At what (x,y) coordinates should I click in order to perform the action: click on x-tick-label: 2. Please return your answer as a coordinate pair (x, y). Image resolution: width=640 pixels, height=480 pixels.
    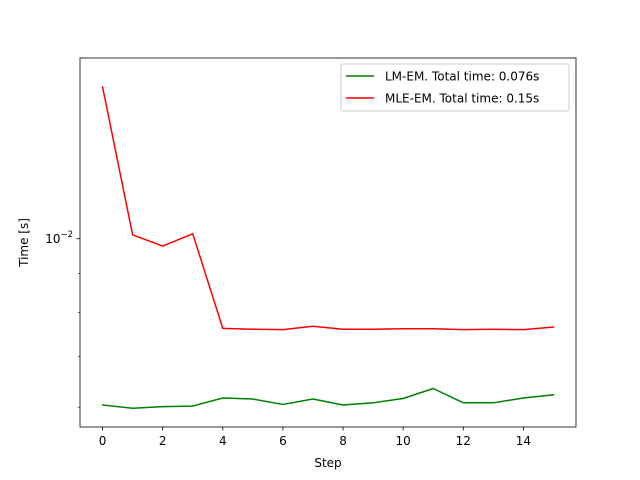
    Looking at the image, I should click on (163, 441).